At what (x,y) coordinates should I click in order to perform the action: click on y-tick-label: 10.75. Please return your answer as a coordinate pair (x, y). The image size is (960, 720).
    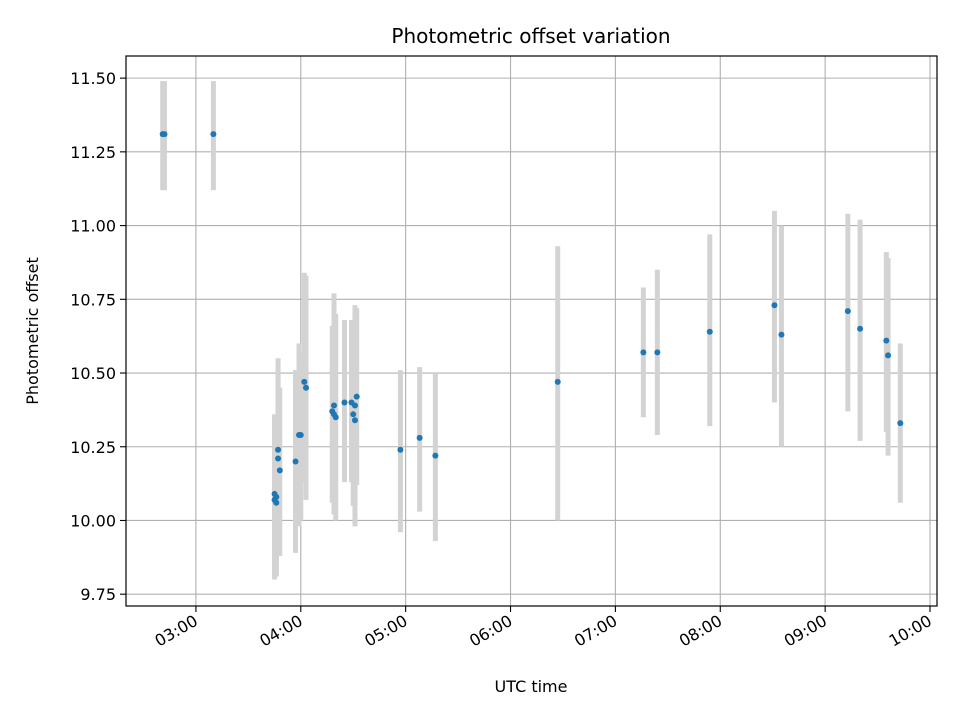
    Looking at the image, I should click on (93, 299).